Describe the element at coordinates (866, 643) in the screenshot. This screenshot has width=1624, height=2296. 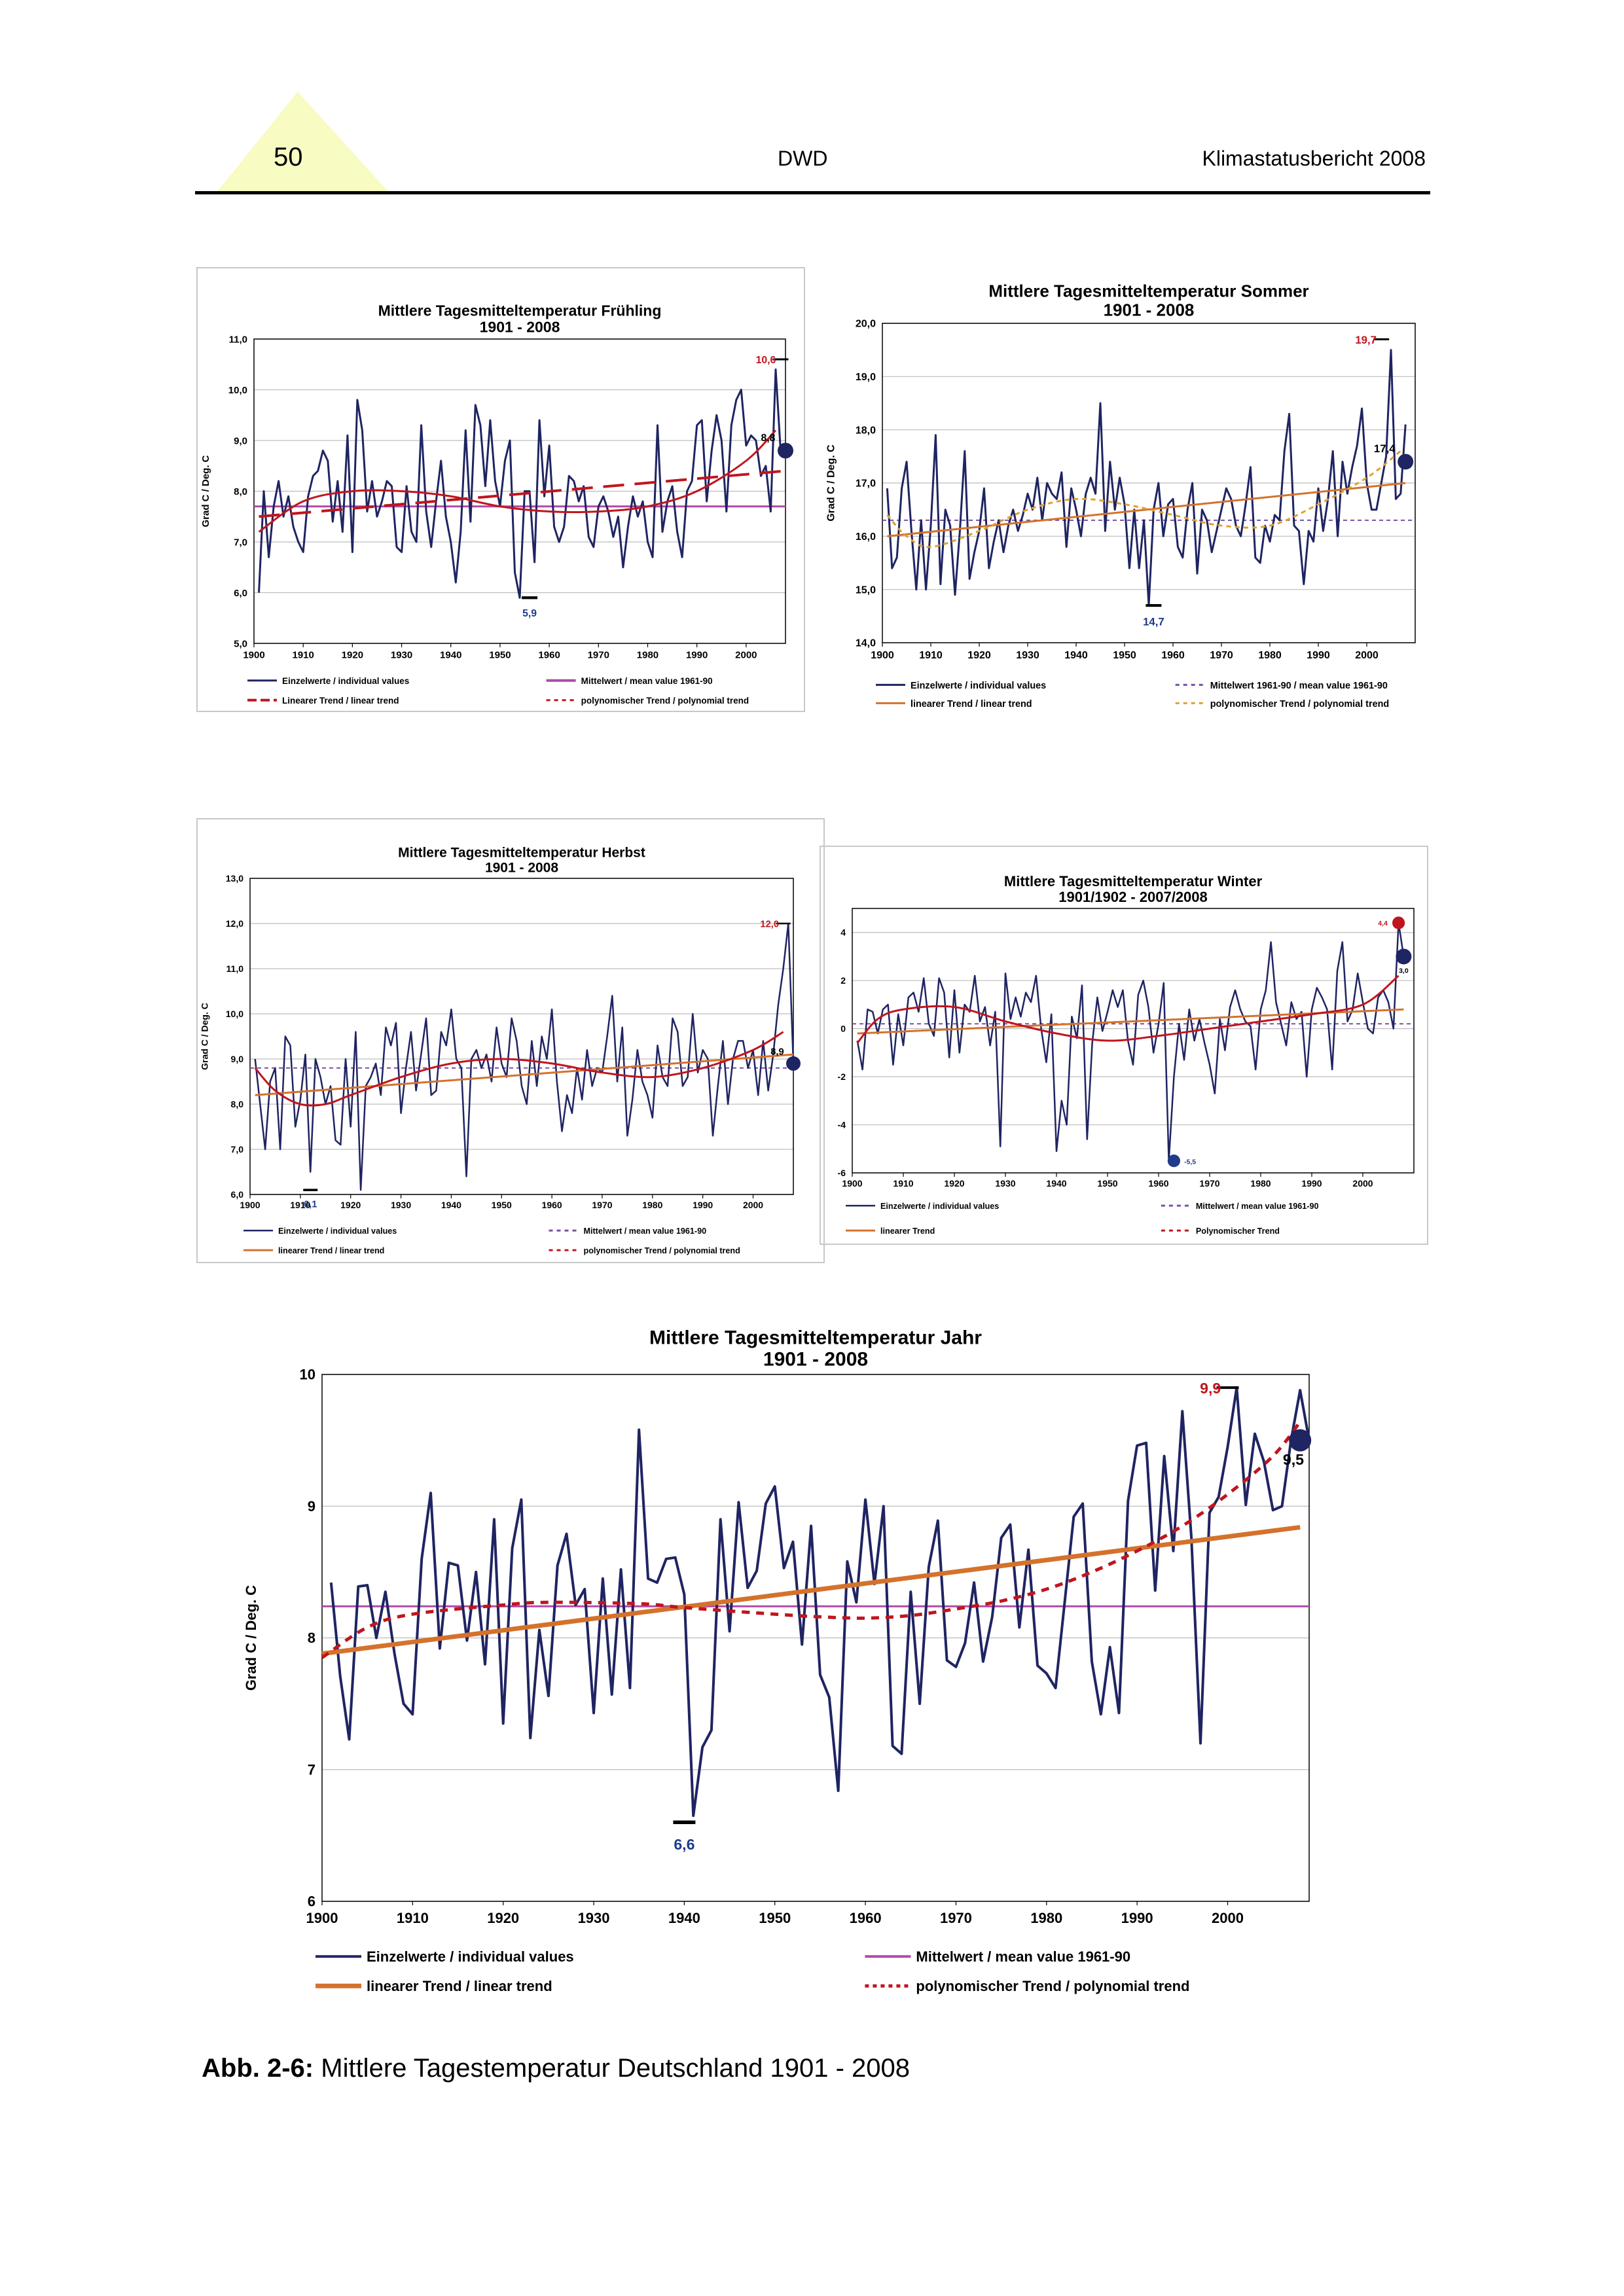
I see `y-tick-label: 14,0` at that location.